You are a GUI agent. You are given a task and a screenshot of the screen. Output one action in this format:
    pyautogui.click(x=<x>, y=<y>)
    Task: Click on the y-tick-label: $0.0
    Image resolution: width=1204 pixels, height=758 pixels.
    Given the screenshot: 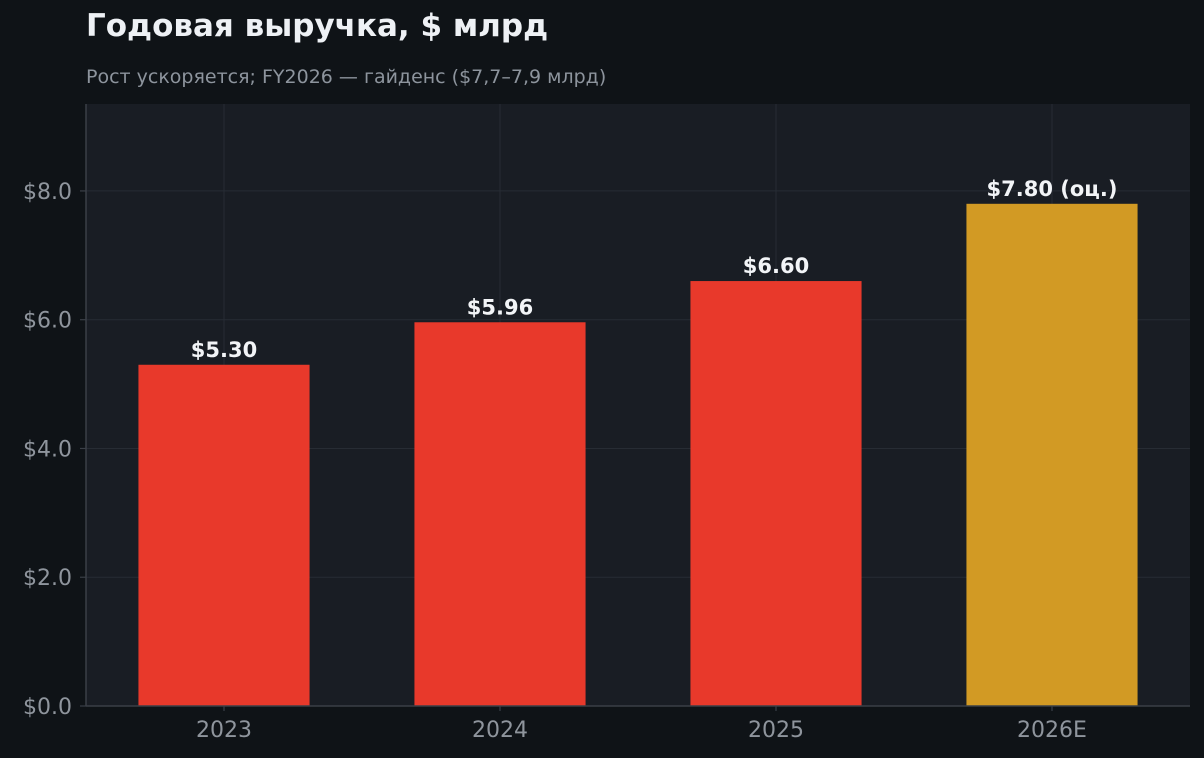 What is the action you would take?
    pyautogui.click(x=47, y=707)
    